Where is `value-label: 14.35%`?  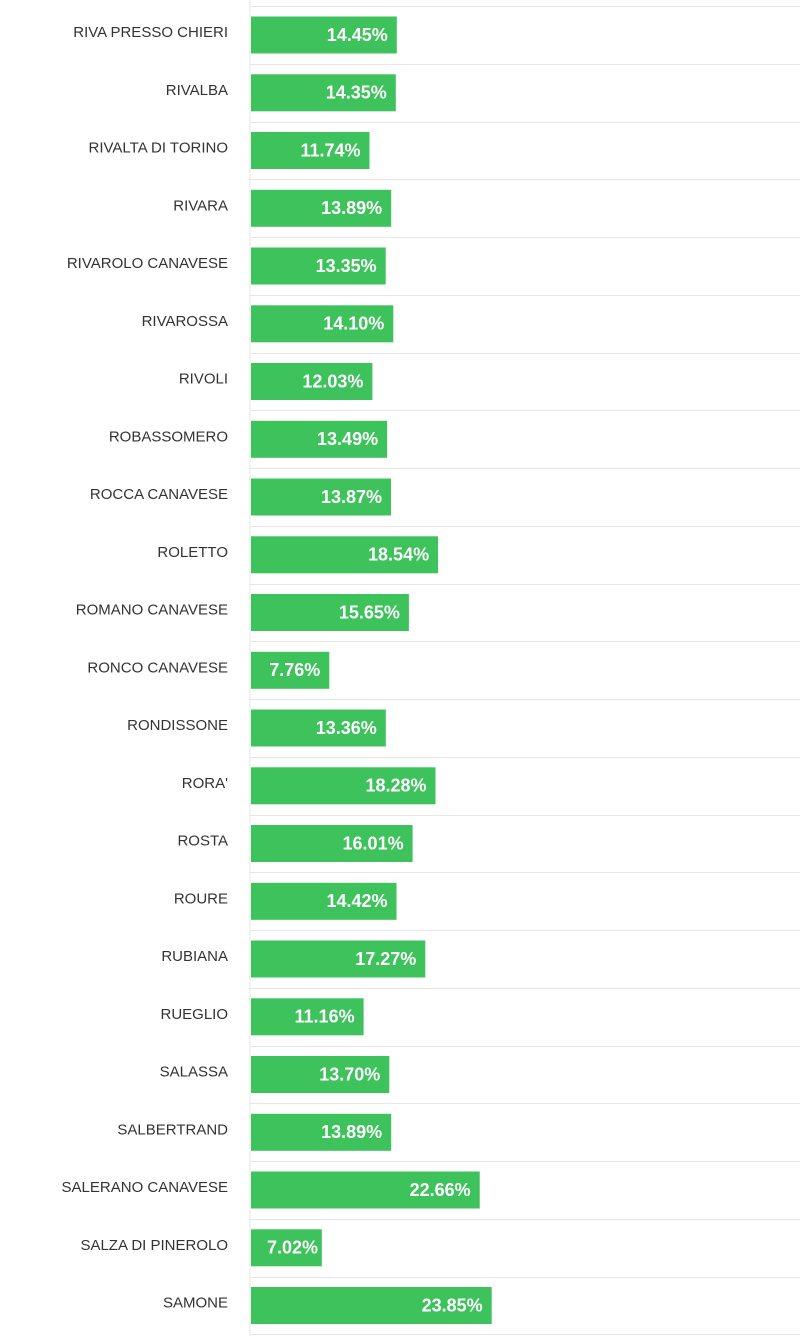 value-label: 14.35% is located at coordinates (356, 93).